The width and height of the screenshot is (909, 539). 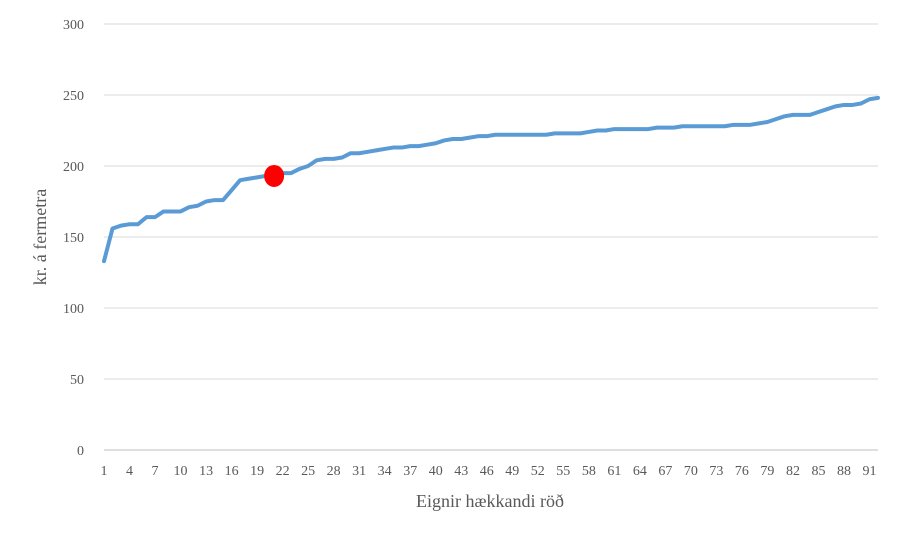 I want to click on x-tick-label: 1, so click(x=104, y=471).